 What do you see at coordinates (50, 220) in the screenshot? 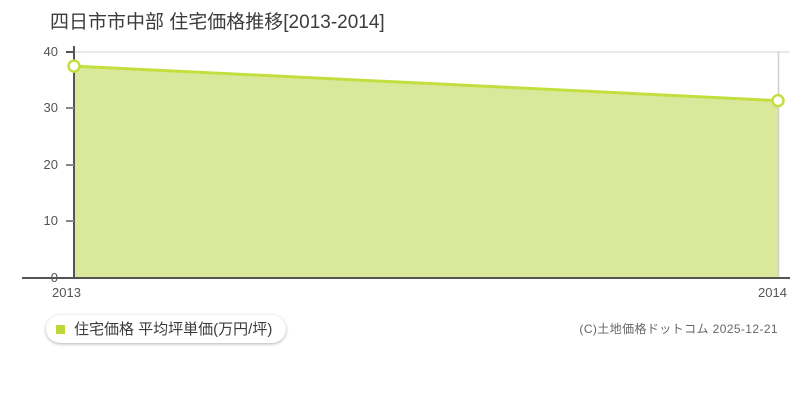
I see `y-tick-label-10: 10` at bounding box center [50, 220].